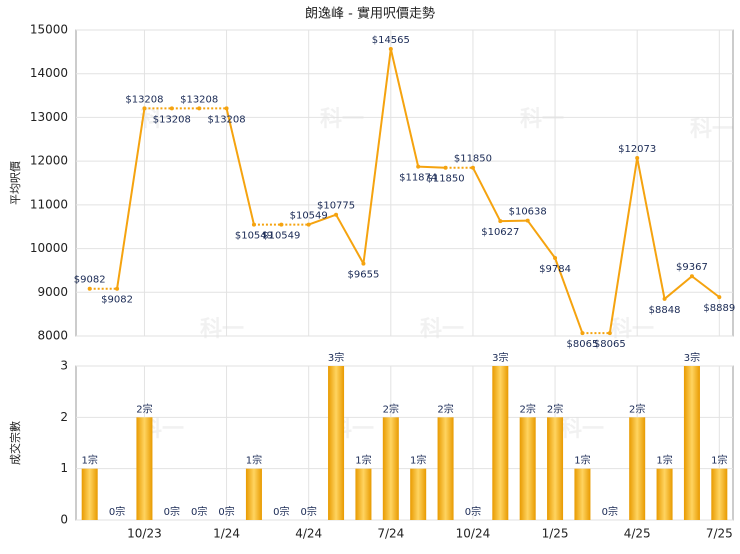 The height and width of the screenshot is (554, 740). Describe the element at coordinates (692, 267) in the screenshot. I see `data-label: $9367` at that location.